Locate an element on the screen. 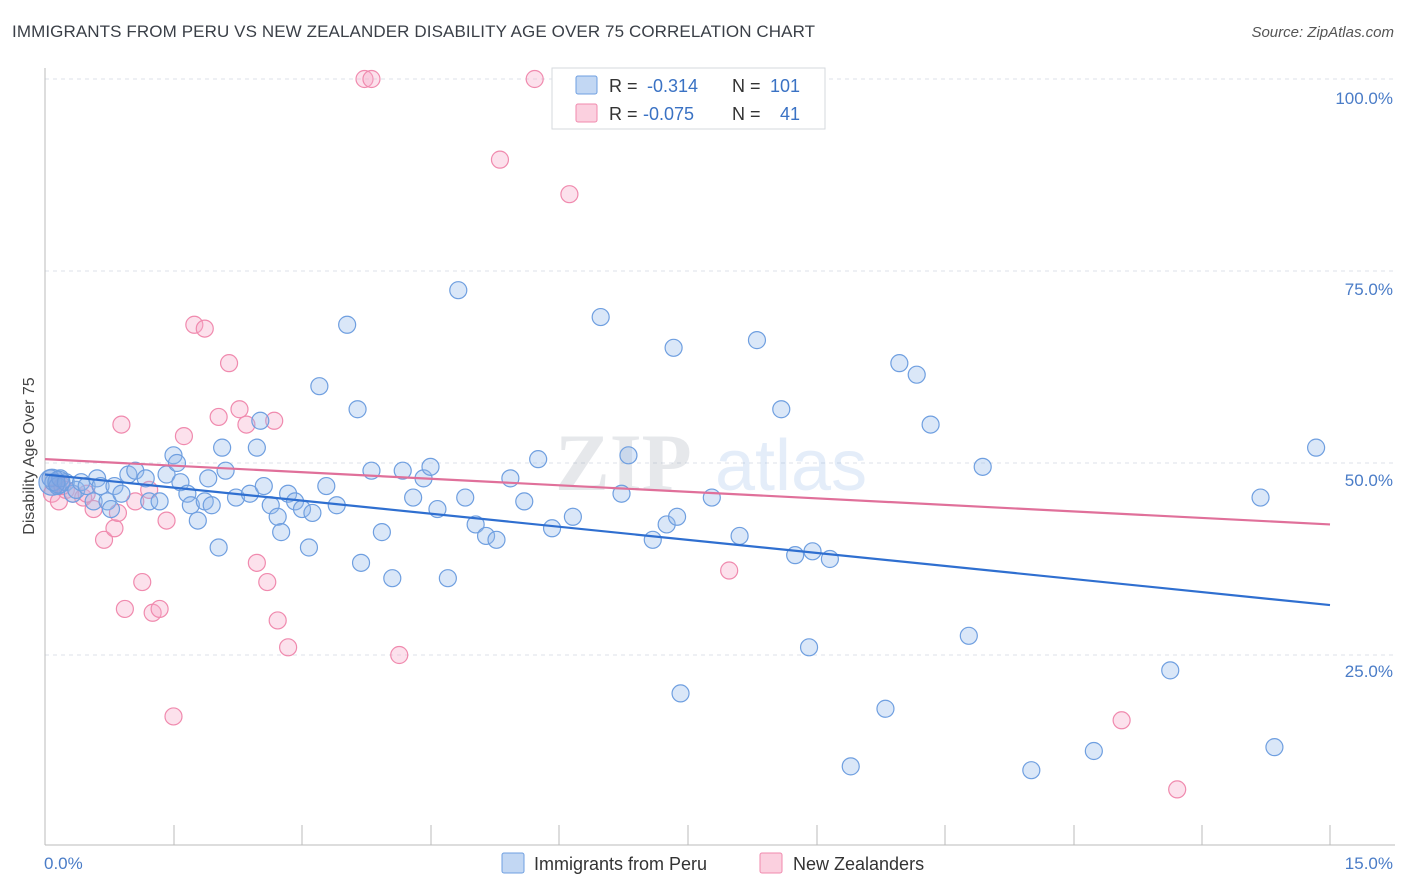 The image size is (1406, 892). legend-swatch-blue is located at coordinates (586, 85).